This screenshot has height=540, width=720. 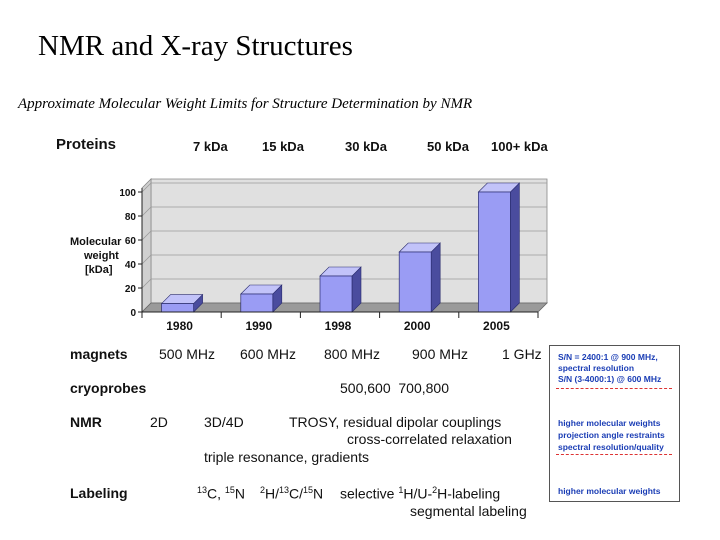 What do you see at coordinates (101, 256) in the screenshot?
I see `y-axis-label-line2: weight` at bounding box center [101, 256].